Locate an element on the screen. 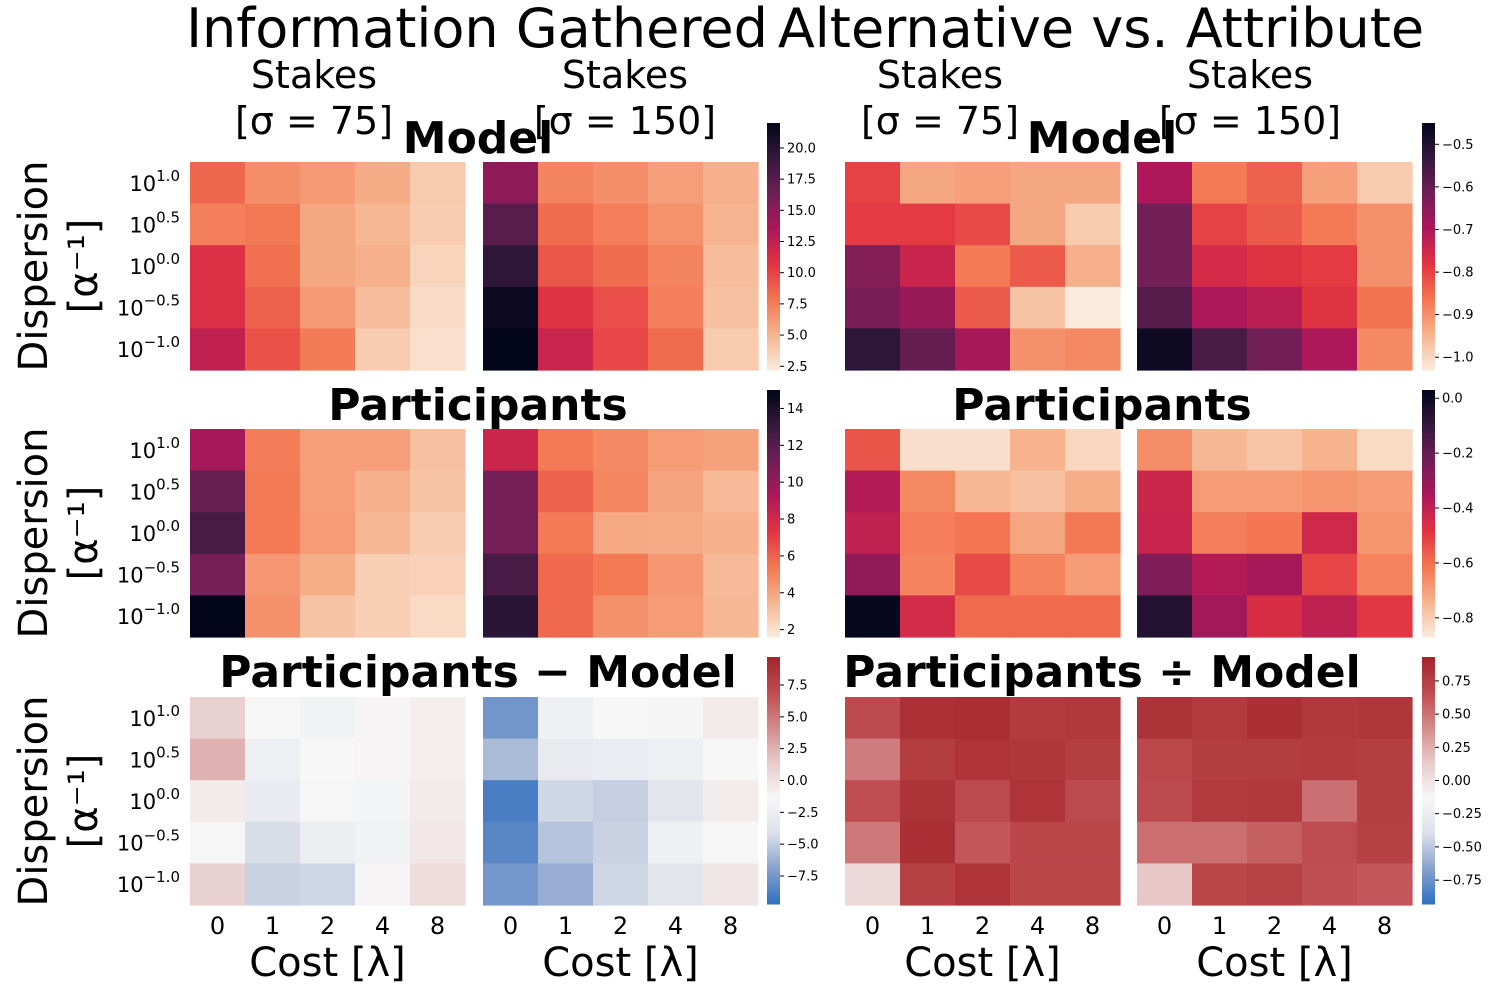  info-participants-cell-r4-c3 is located at coordinates (676, 616).